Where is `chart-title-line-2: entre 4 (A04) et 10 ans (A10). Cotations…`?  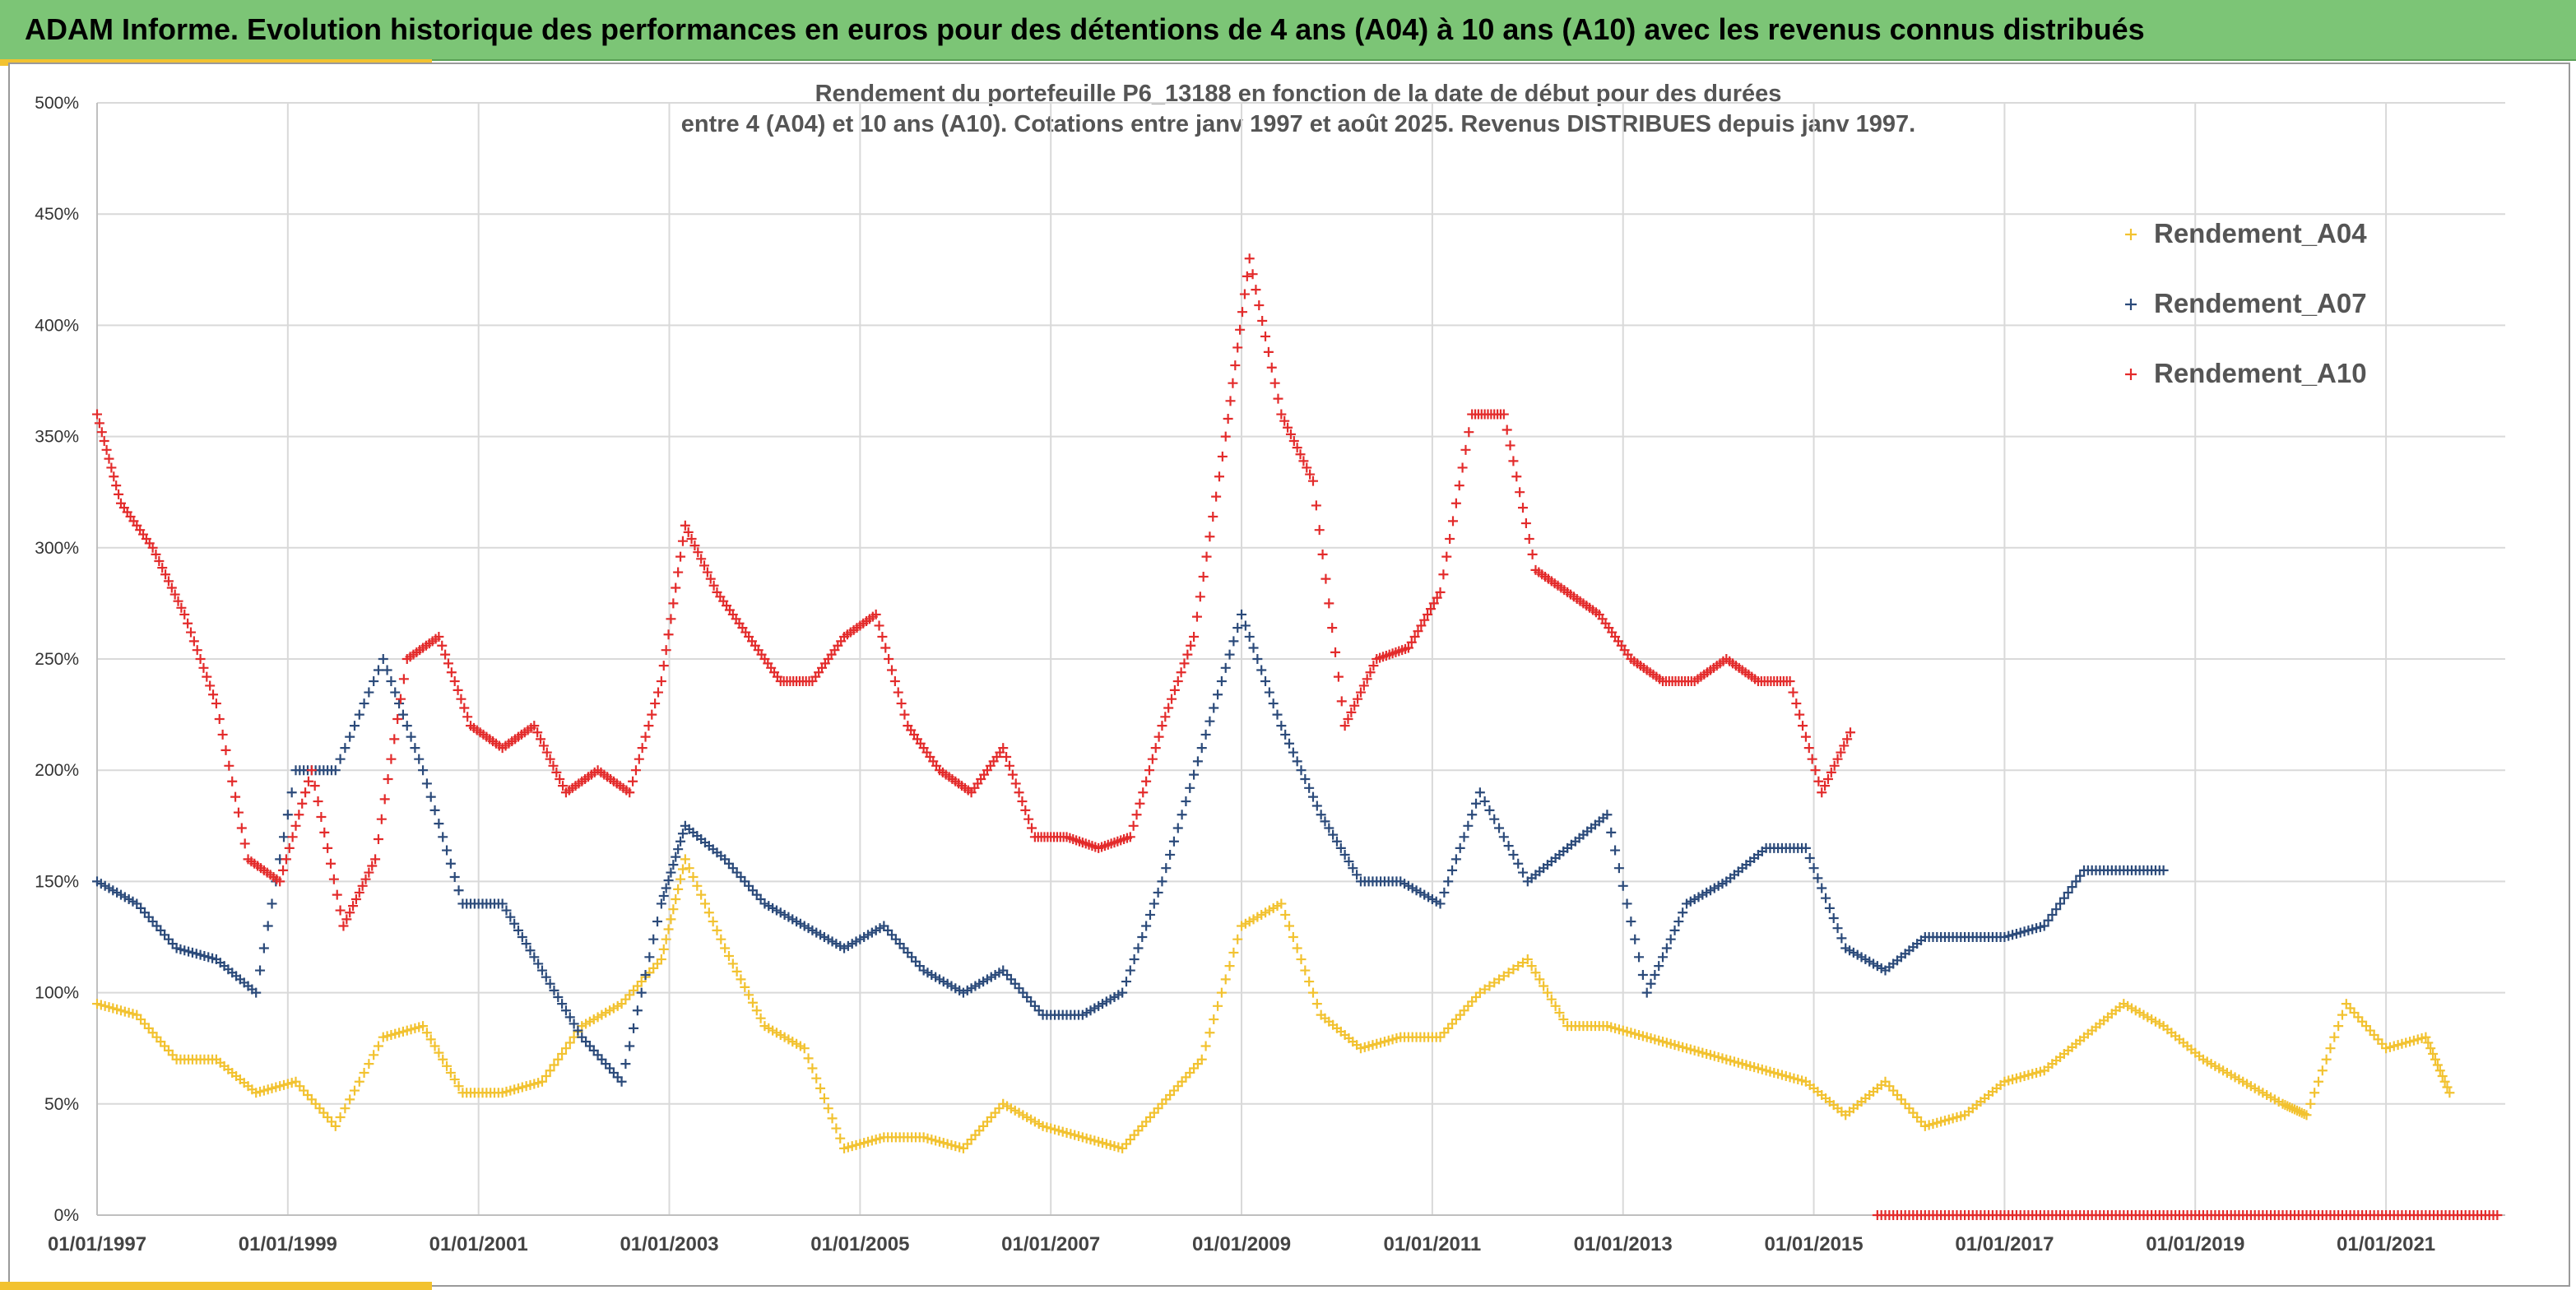
chart-title-line-2: entre 4 (A04) et 10 ans (A10). Cotations… is located at coordinates (1298, 124).